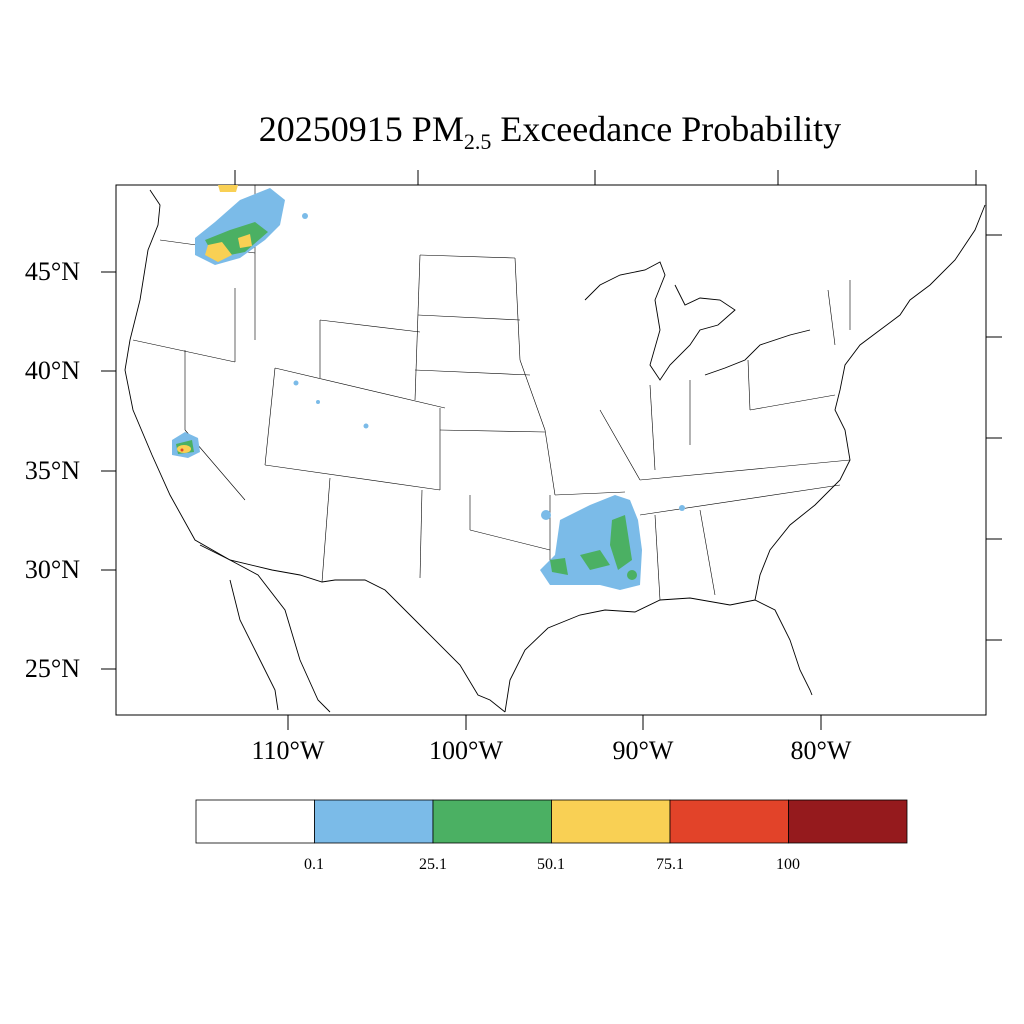  What do you see at coordinates (245, 241) in the screenshot?
I see `pnw-probability-50-75b` at bounding box center [245, 241].